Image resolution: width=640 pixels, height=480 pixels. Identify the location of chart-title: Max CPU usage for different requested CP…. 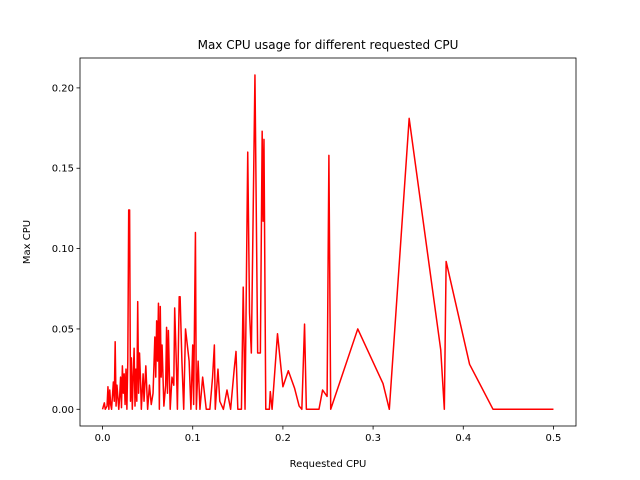
(328, 45).